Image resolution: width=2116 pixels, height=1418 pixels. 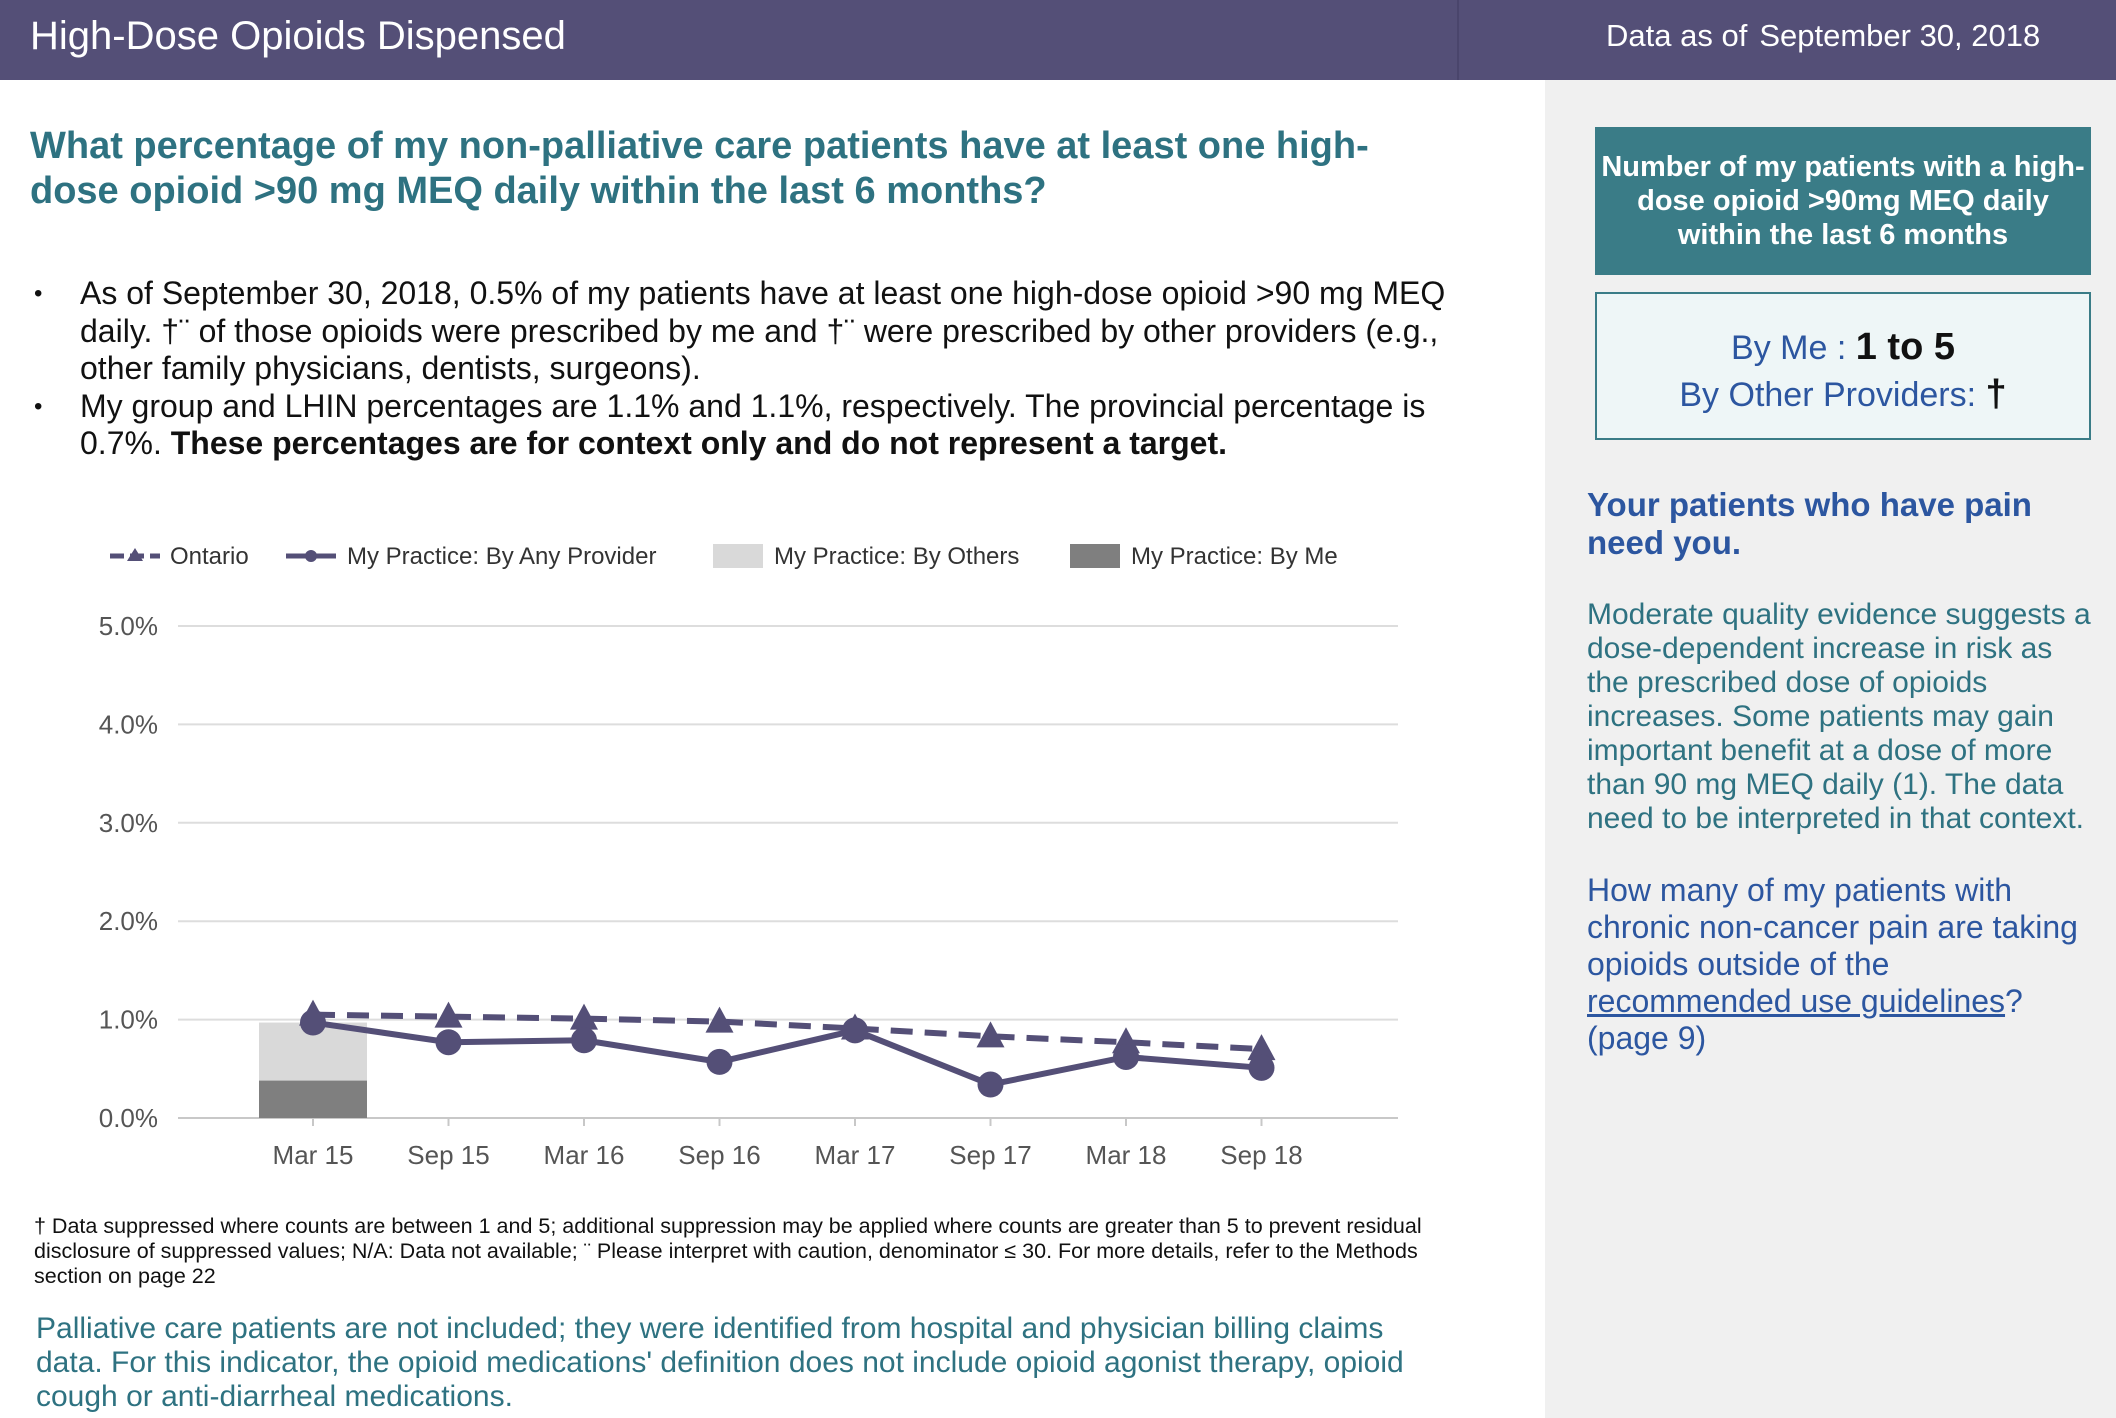 I want to click on y-tick-label: 3.0%, so click(x=128, y=823).